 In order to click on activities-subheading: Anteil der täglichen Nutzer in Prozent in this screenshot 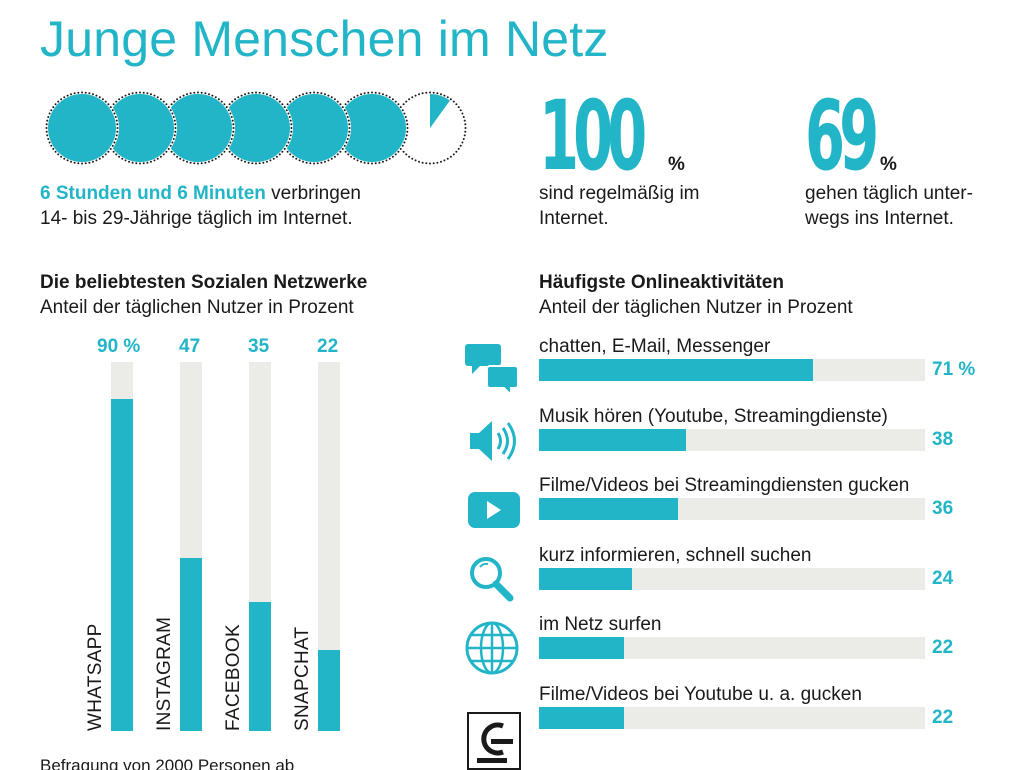, I will do `click(696, 307)`.